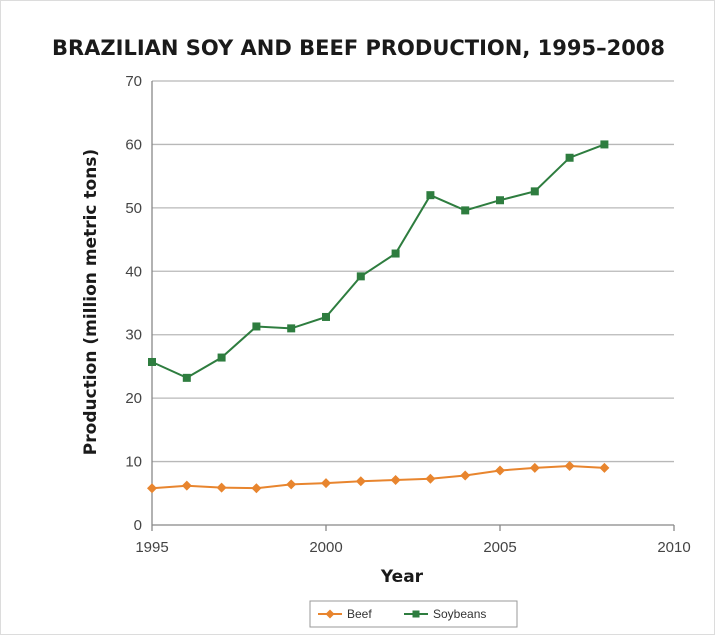 Image resolution: width=715 pixels, height=635 pixels. I want to click on x-tick-labels: 1995 2000 2005 2010, so click(412, 547).